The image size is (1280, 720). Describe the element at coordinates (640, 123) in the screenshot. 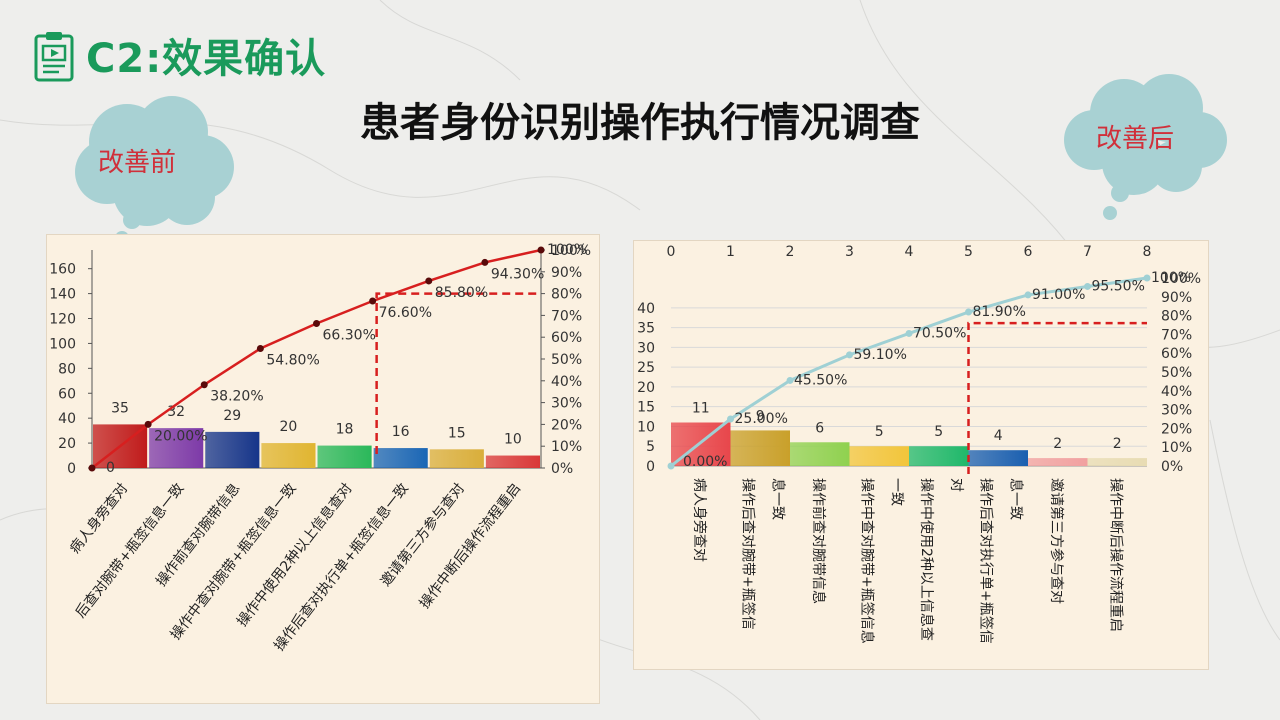

I see `page-title: 患者身份识别操作执行情况调查` at that location.